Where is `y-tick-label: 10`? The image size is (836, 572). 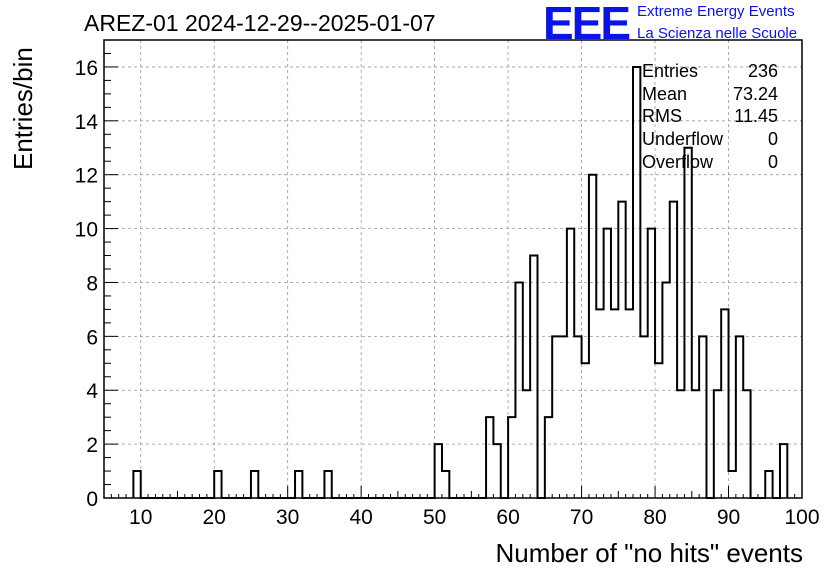
y-tick-label: 10 is located at coordinates (86, 230).